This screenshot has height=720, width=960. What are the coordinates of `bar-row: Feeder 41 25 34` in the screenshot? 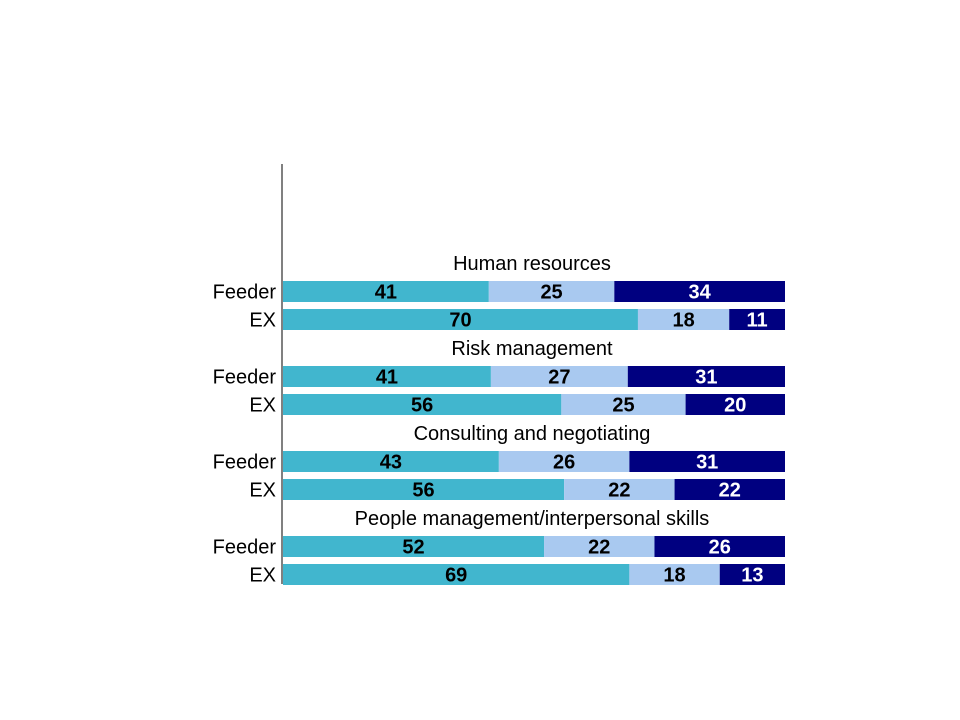 It's located at (499, 292).